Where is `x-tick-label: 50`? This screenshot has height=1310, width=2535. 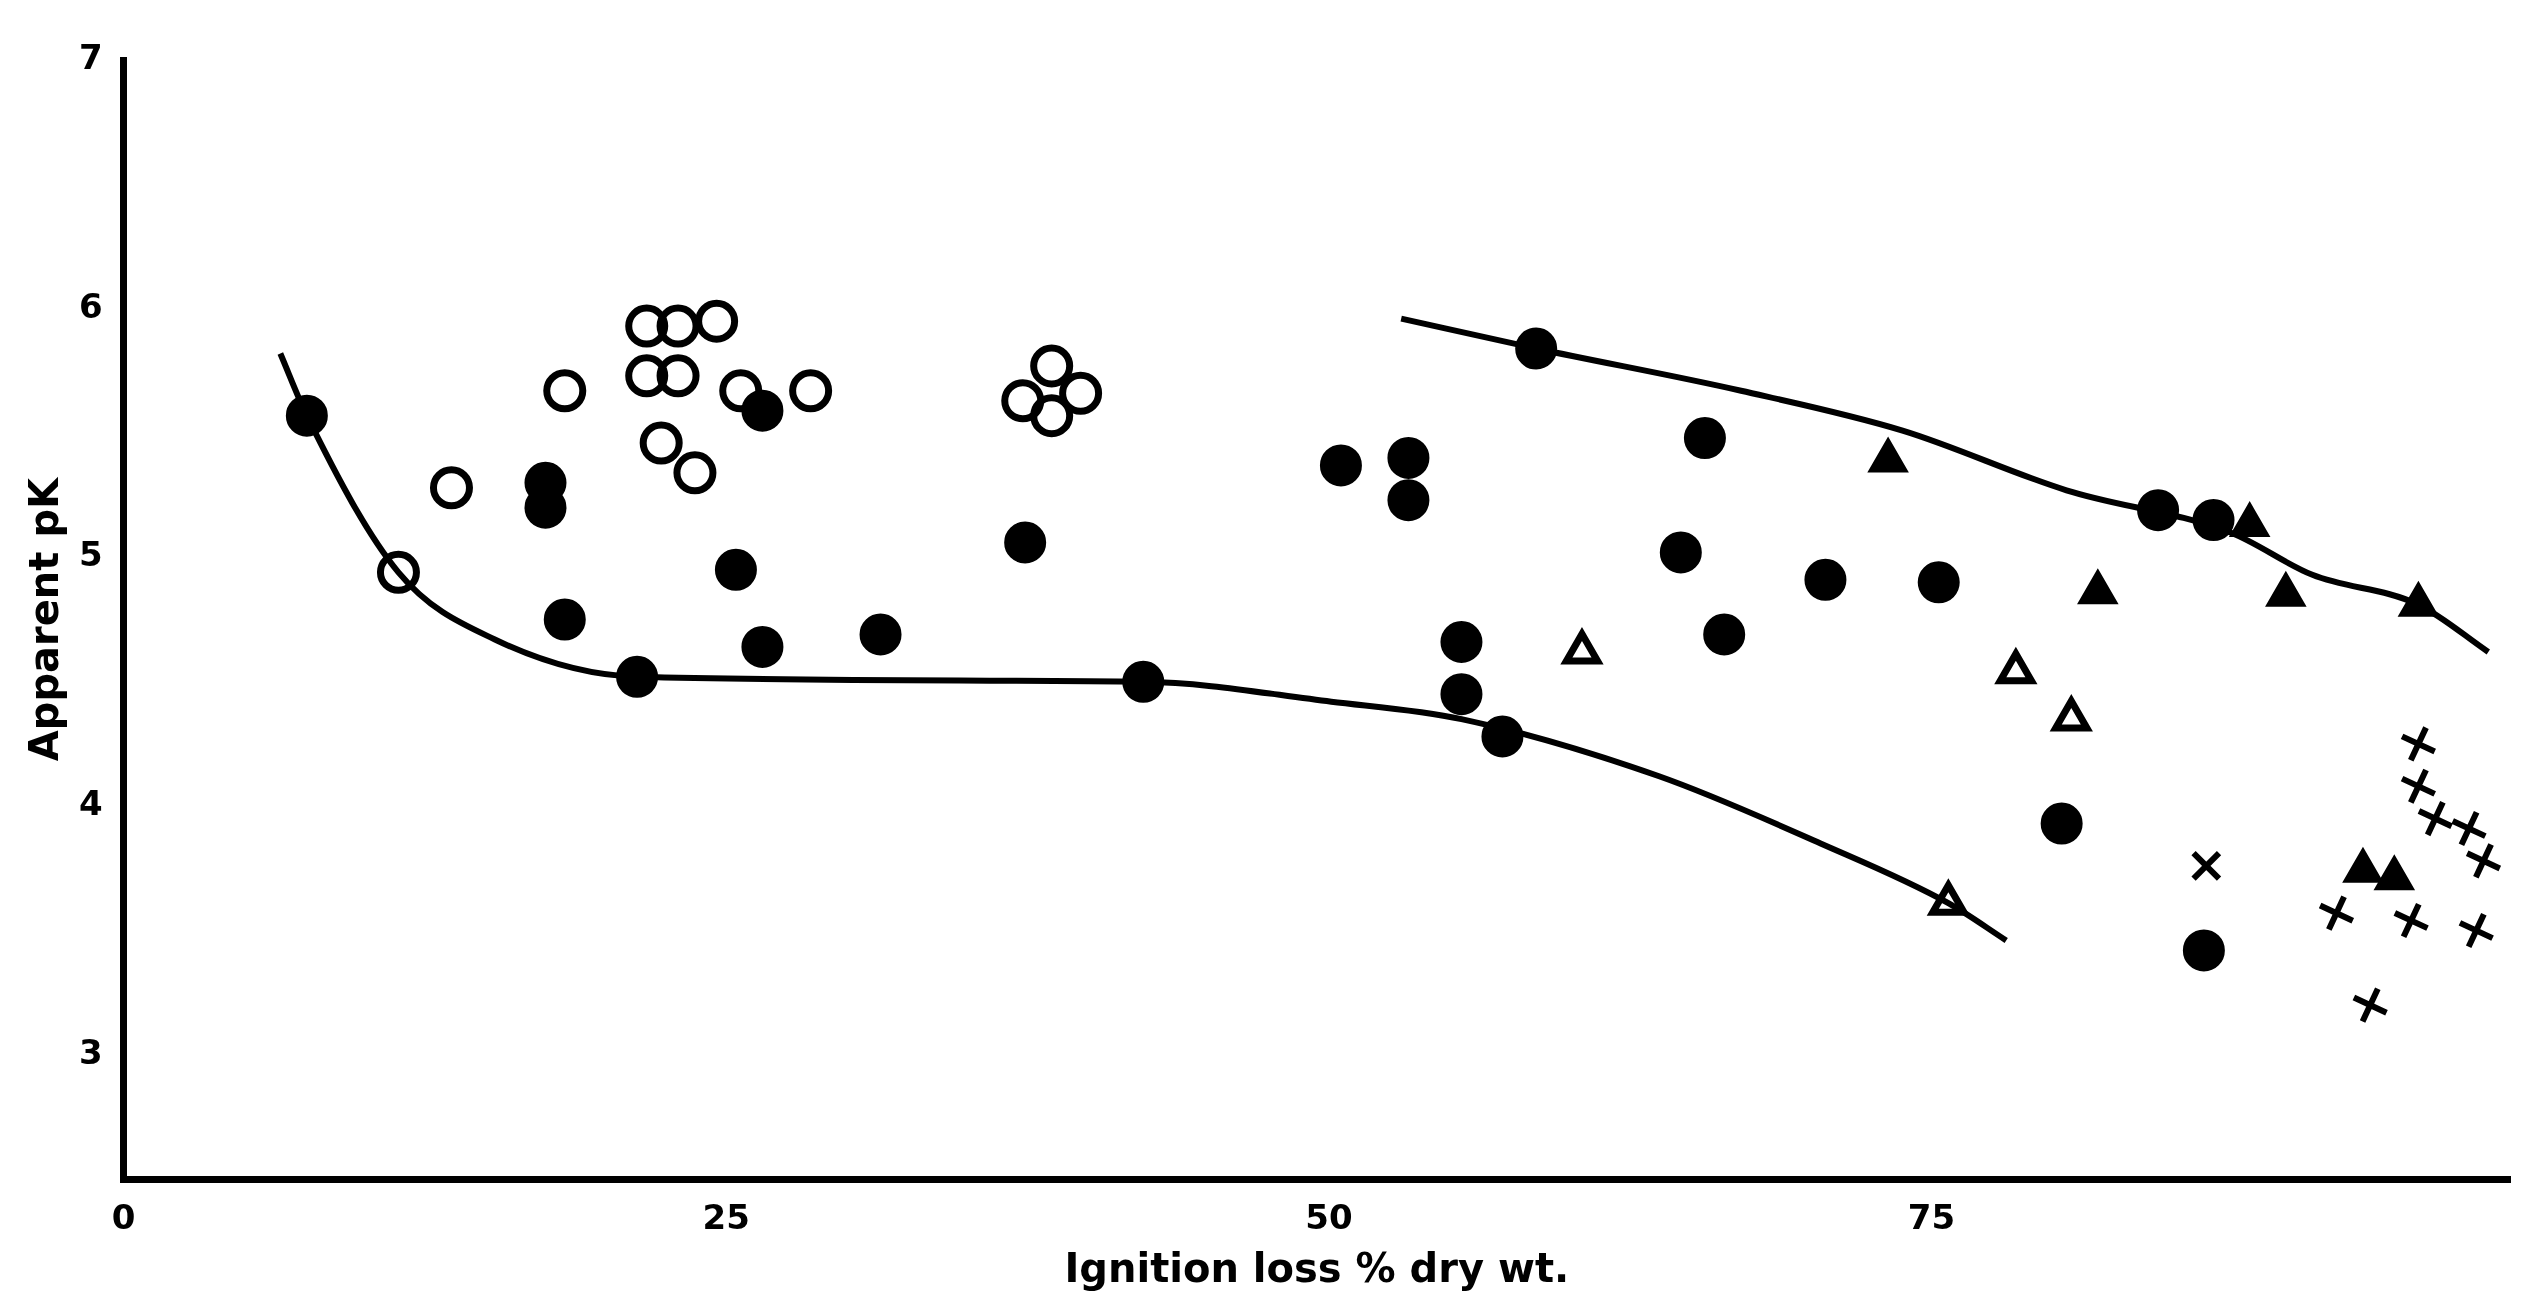 x-tick-label: 50 is located at coordinates (1329, 1217).